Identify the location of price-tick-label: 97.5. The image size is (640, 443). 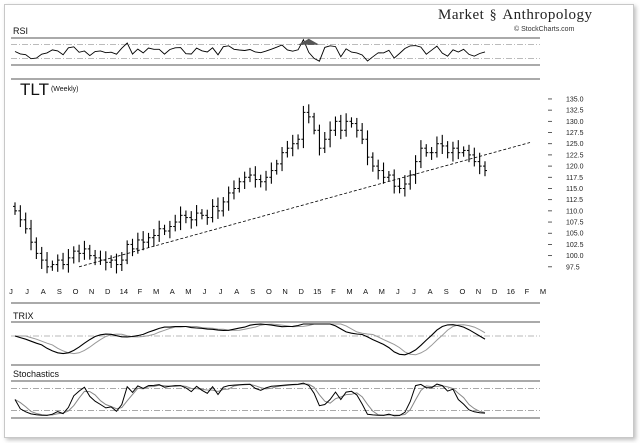
(573, 267).